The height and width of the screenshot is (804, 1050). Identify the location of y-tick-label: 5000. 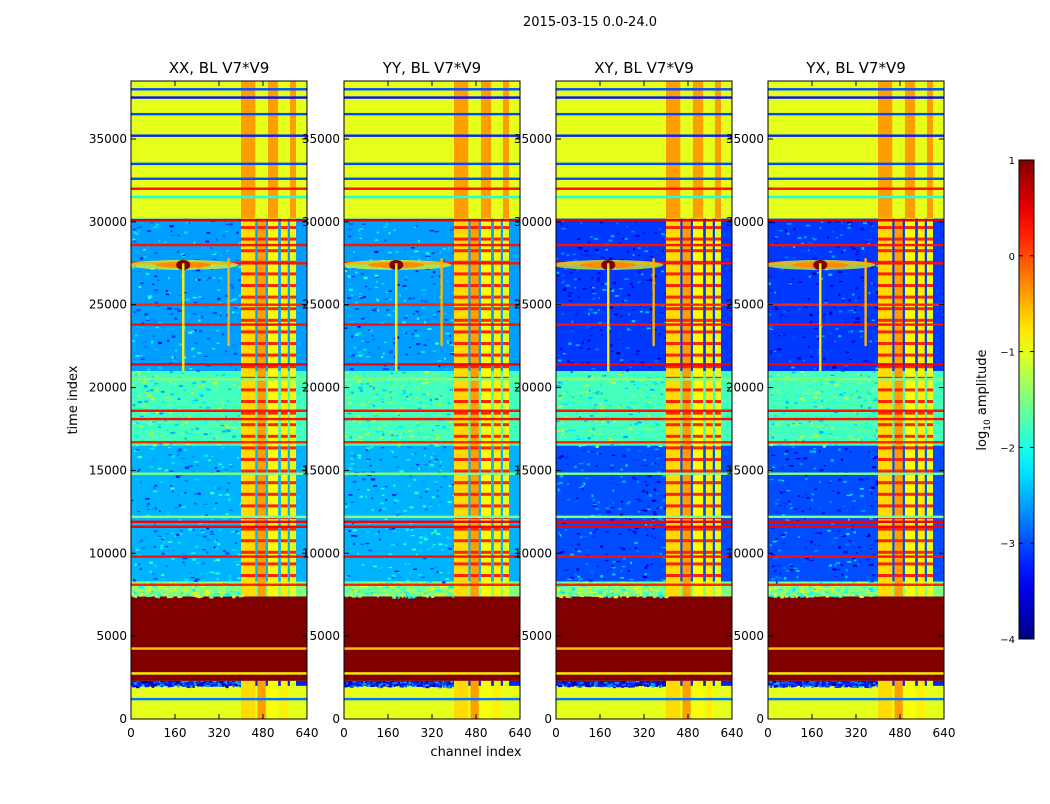
(111, 636).